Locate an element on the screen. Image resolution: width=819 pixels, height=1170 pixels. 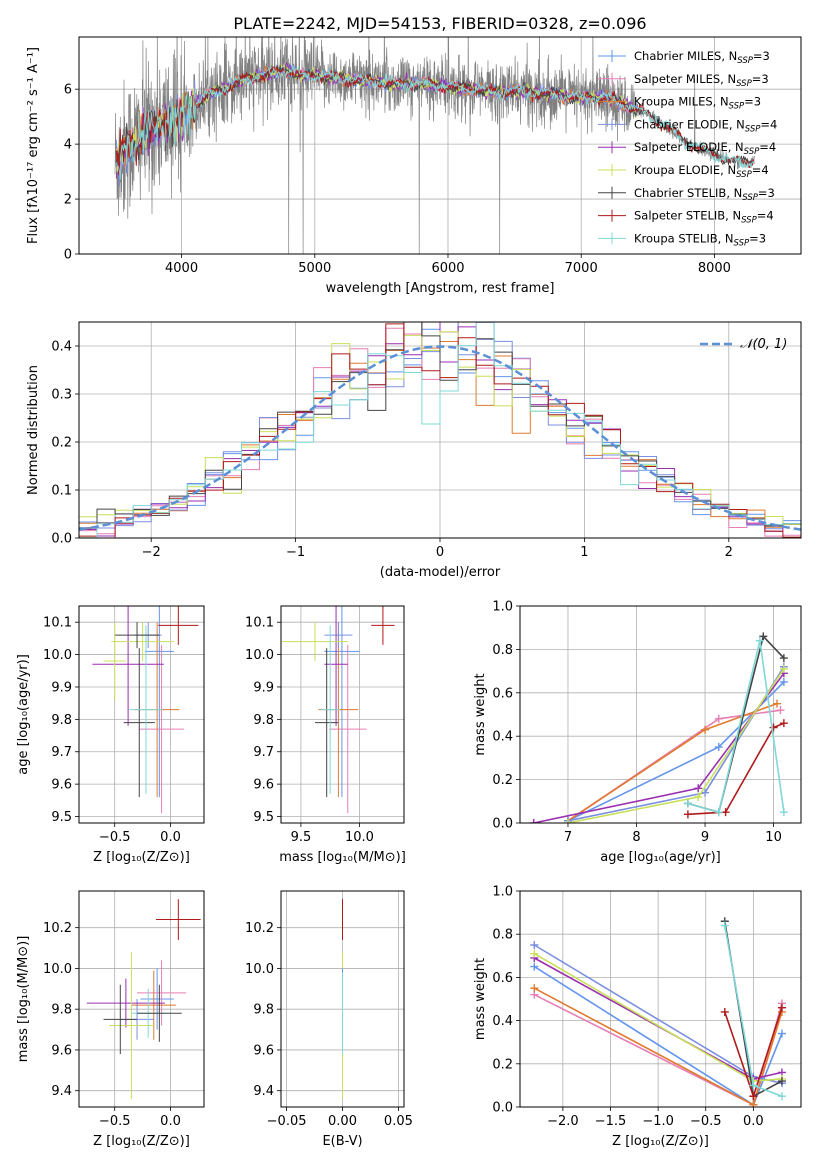
legend-label-kroupa-elodie: Kroupa ELODIE, NSSP=4 is located at coordinates (701, 171).